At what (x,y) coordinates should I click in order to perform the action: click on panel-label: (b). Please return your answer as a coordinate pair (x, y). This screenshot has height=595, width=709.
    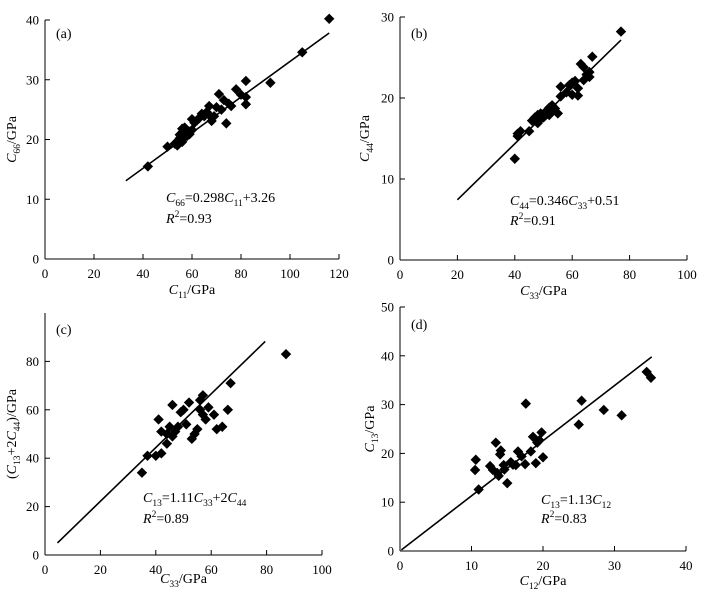
    Looking at the image, I should click on (419, 34).